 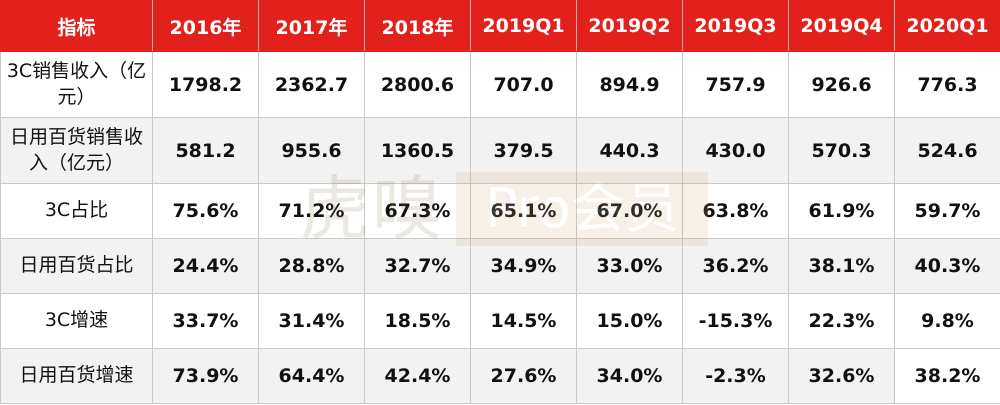 I want to click on header-cell-2019q3: 2019Q3, so click(x=735, y=26).